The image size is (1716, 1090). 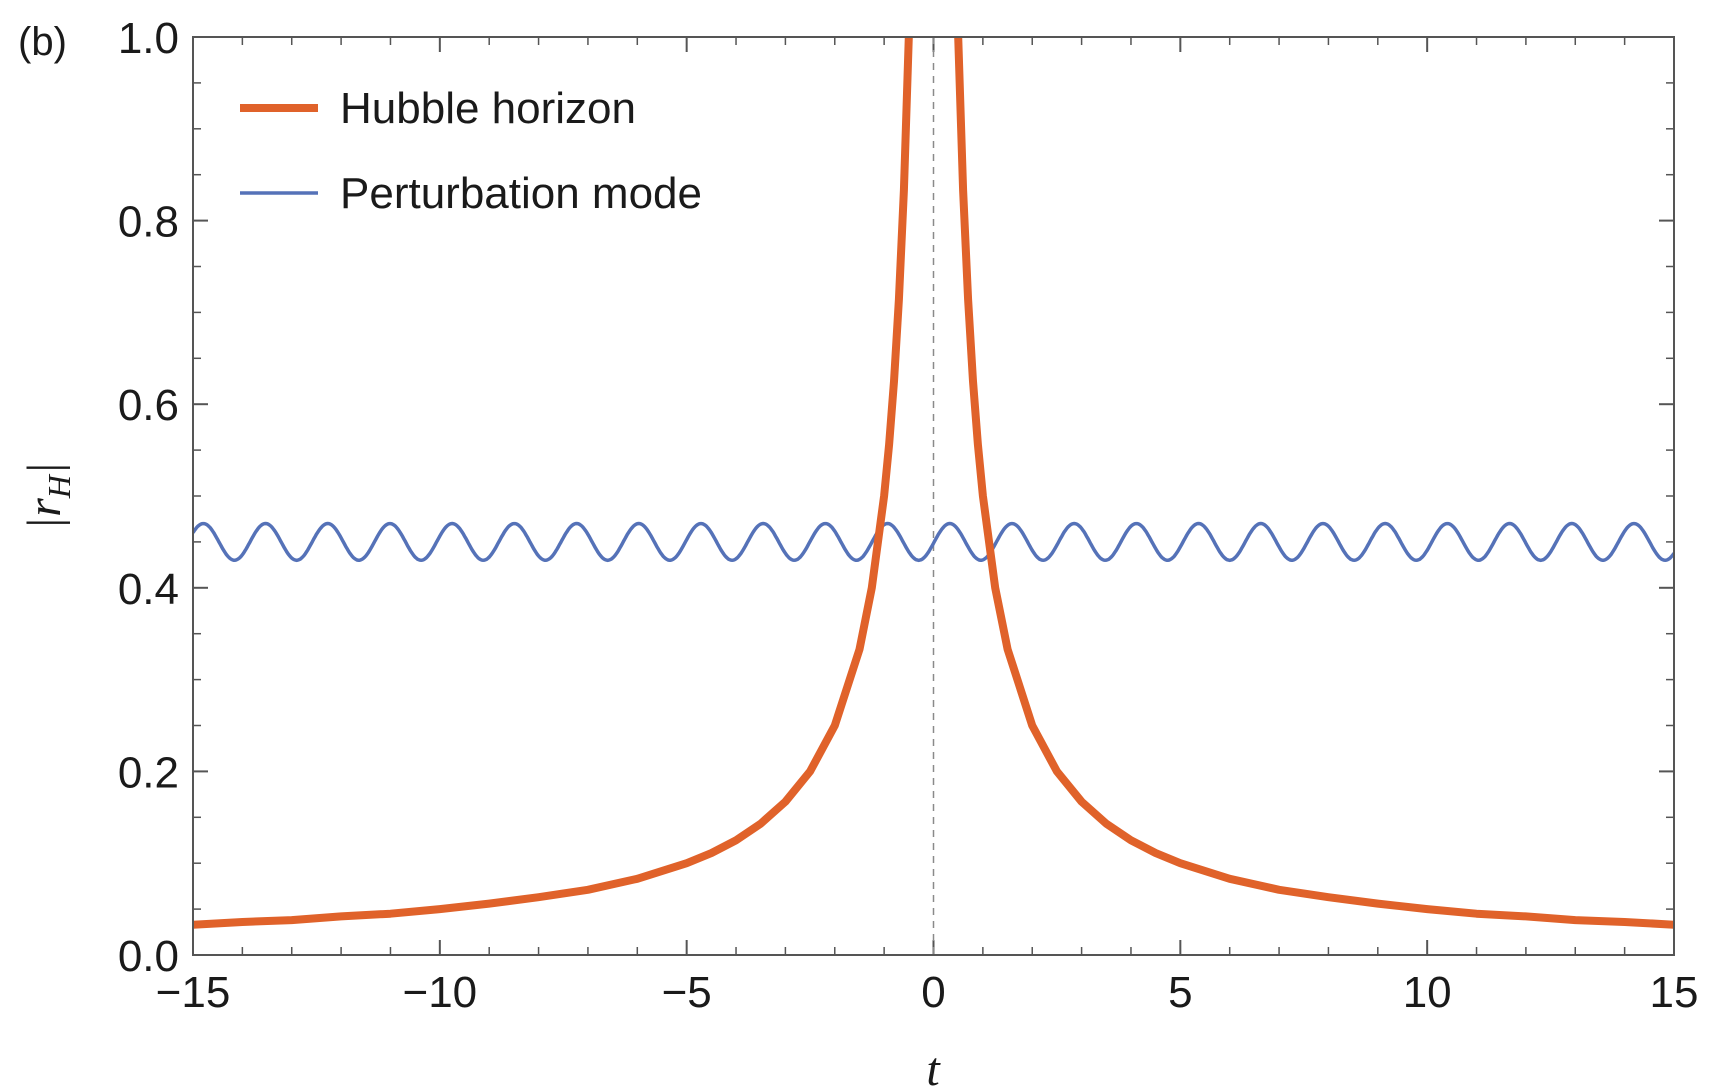 What do you see at coordinates (1427, 992) in the screenshot?
I see `x-tick-label: 10` at bounding box center [1427, 992].